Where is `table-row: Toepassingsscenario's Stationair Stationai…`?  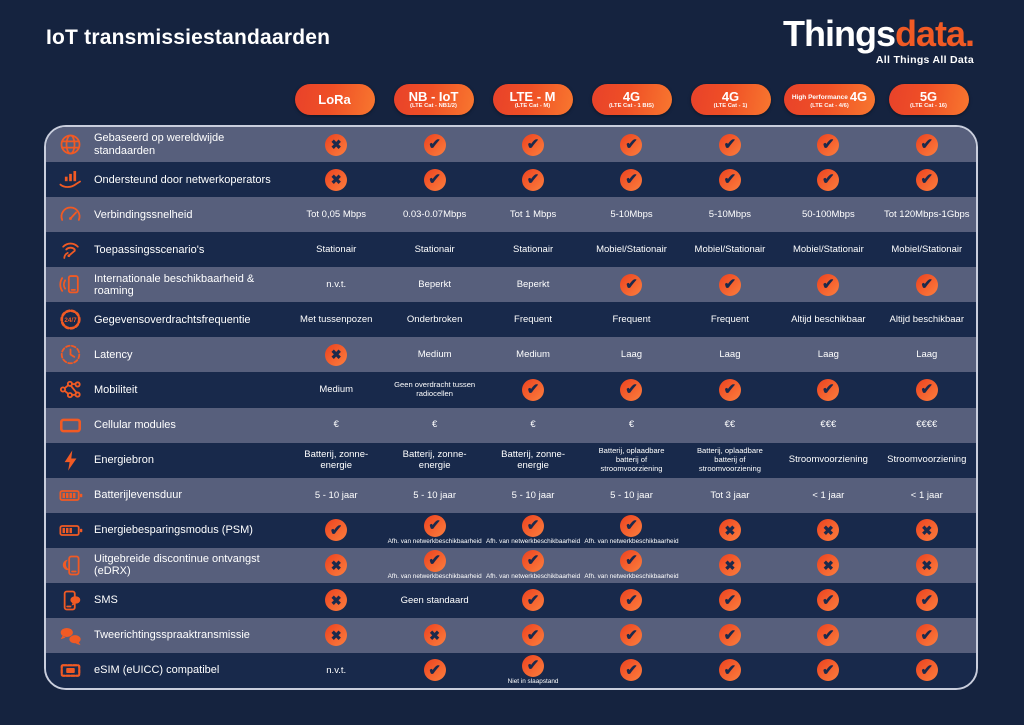
table-row: Toepassingsscenario's Stationair Stationai… is located at coordinates (511, 250).